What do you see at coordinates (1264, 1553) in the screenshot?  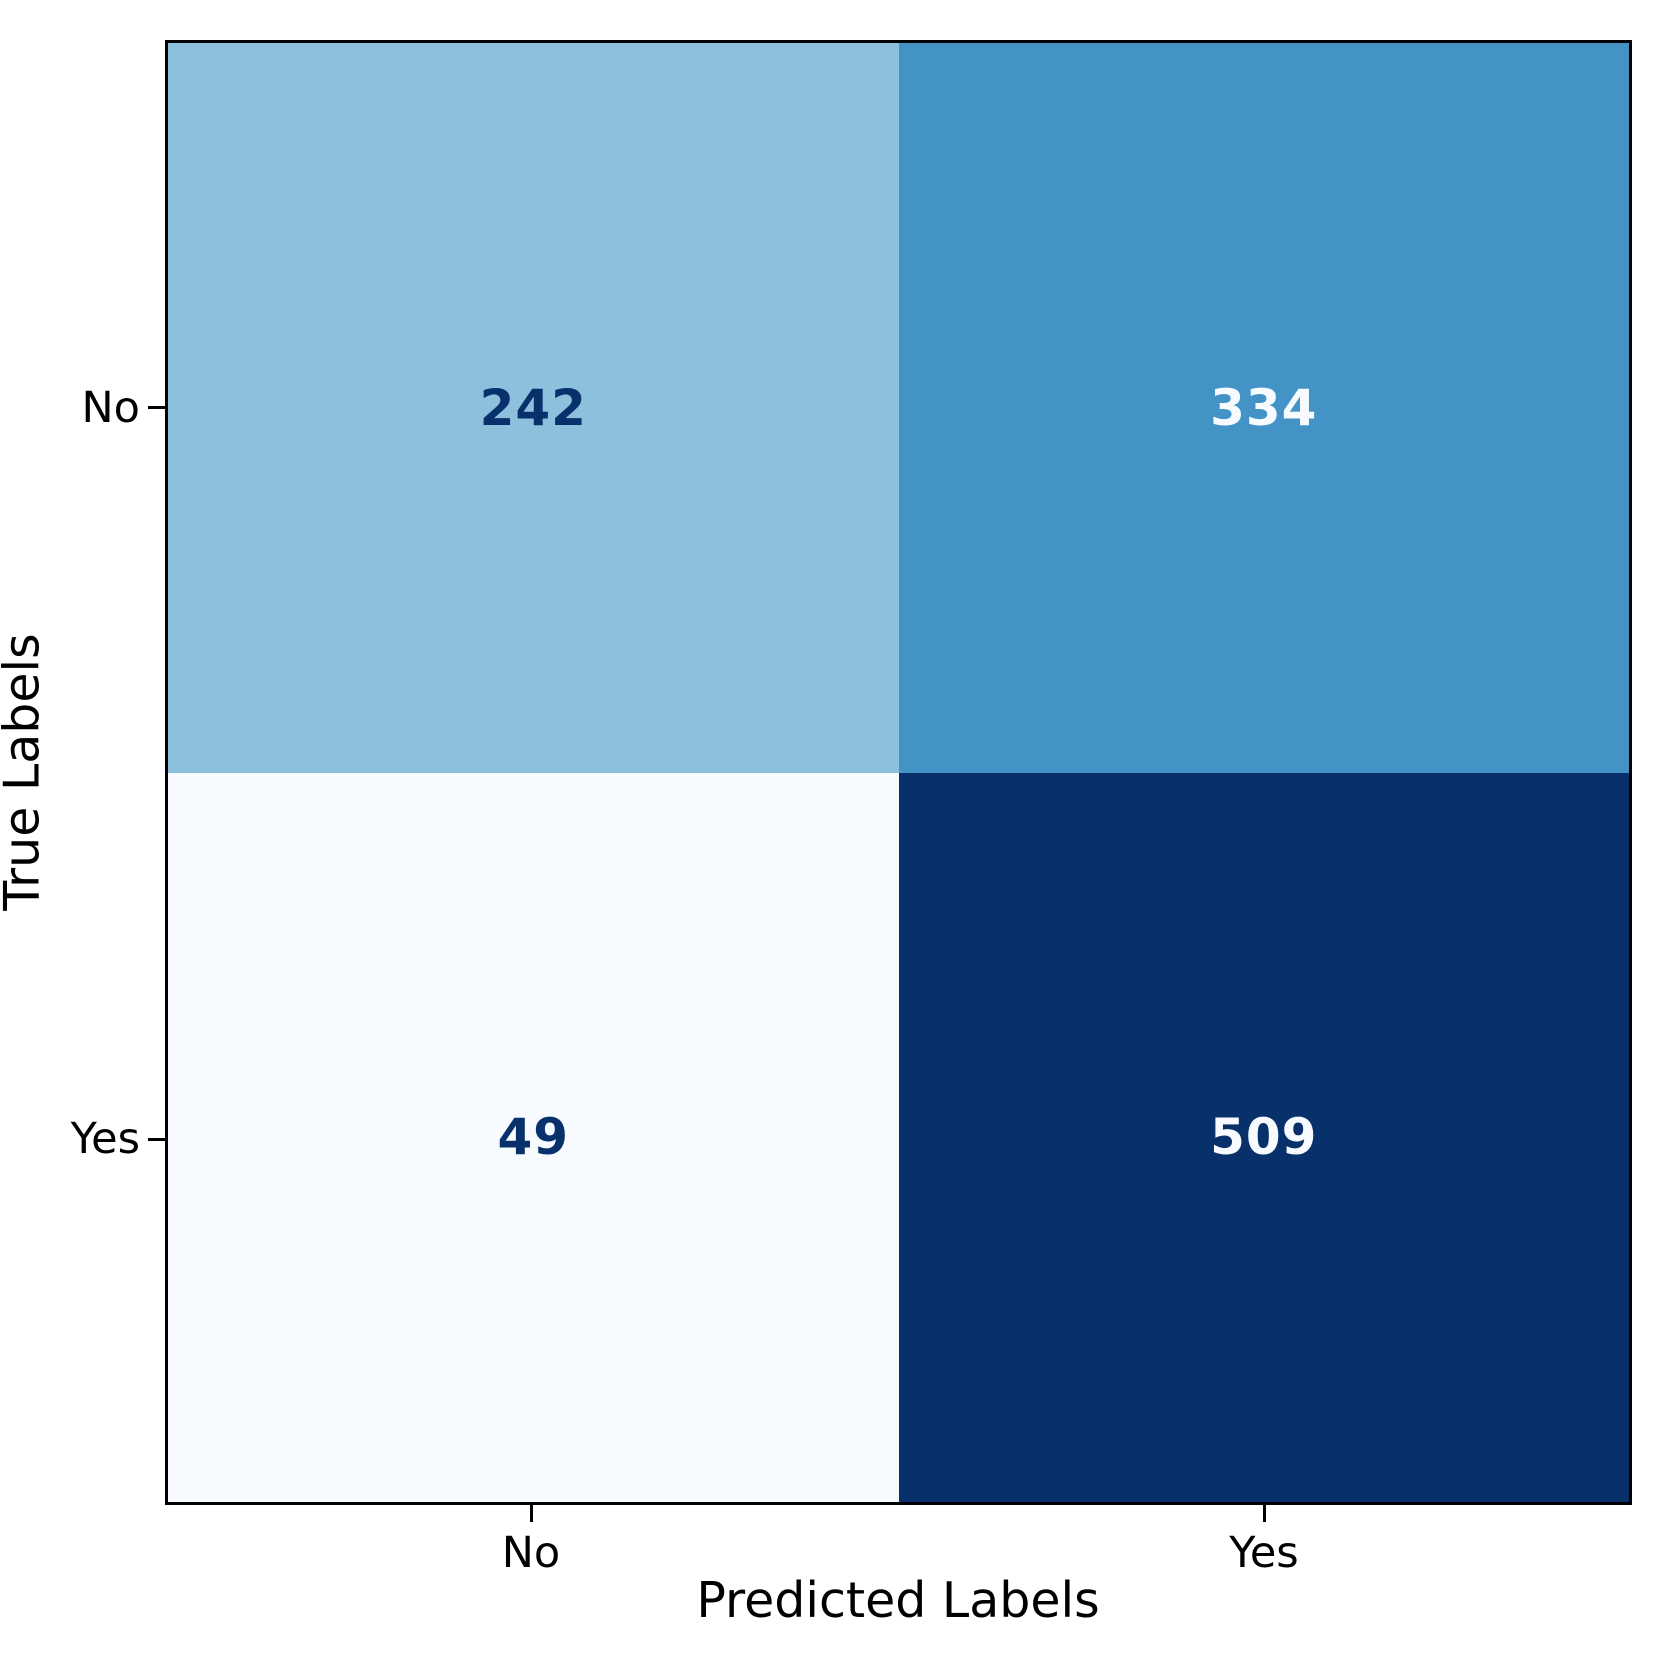 I see `x-tick-label-yes: Yes` at bounding box center [1264, 1553].